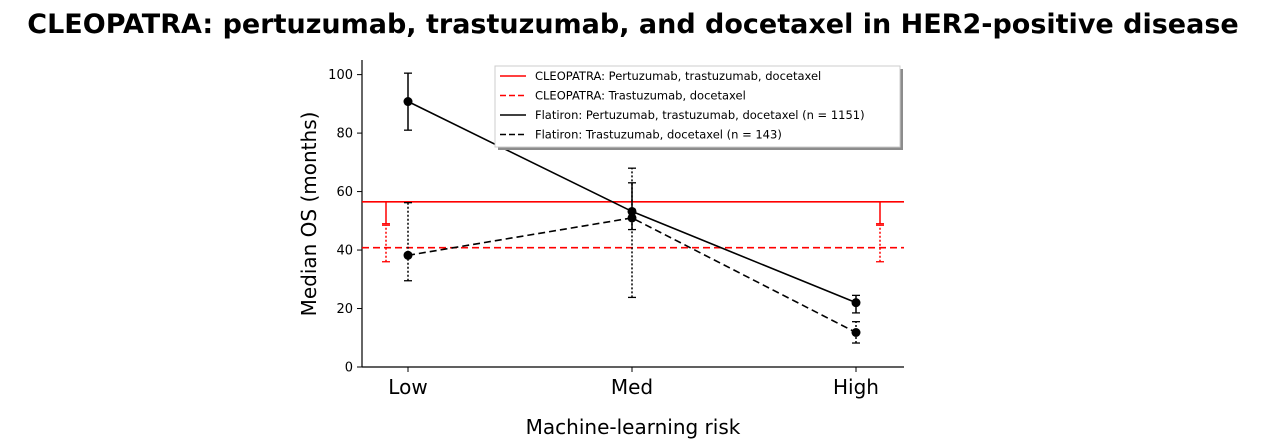 This screenshot has width=1266, height=448. Describe the element at coordinates (407, 387) in the screenshot. I see `x-tick-label: Low` at that location.